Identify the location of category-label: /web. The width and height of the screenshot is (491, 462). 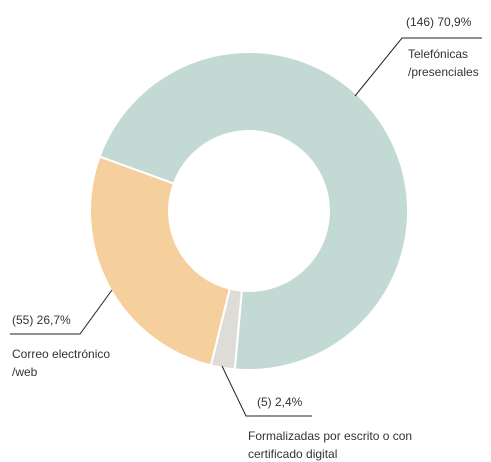
(25, 372).